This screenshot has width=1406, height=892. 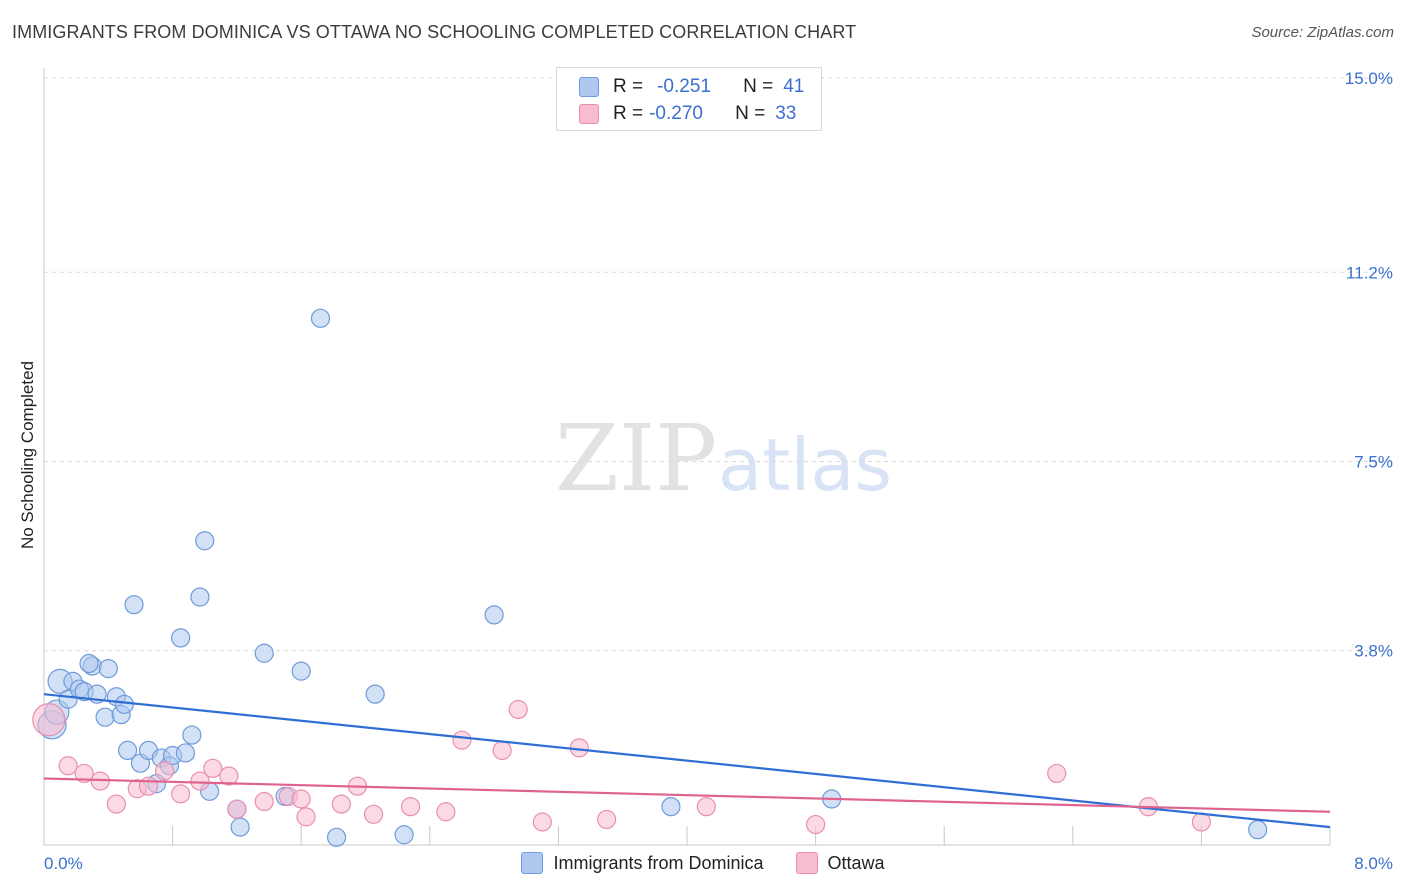 I want to click on stats-legend: R = -0.251 N = 41 R = -0.270 N = 33, so click(x=689, y=99).